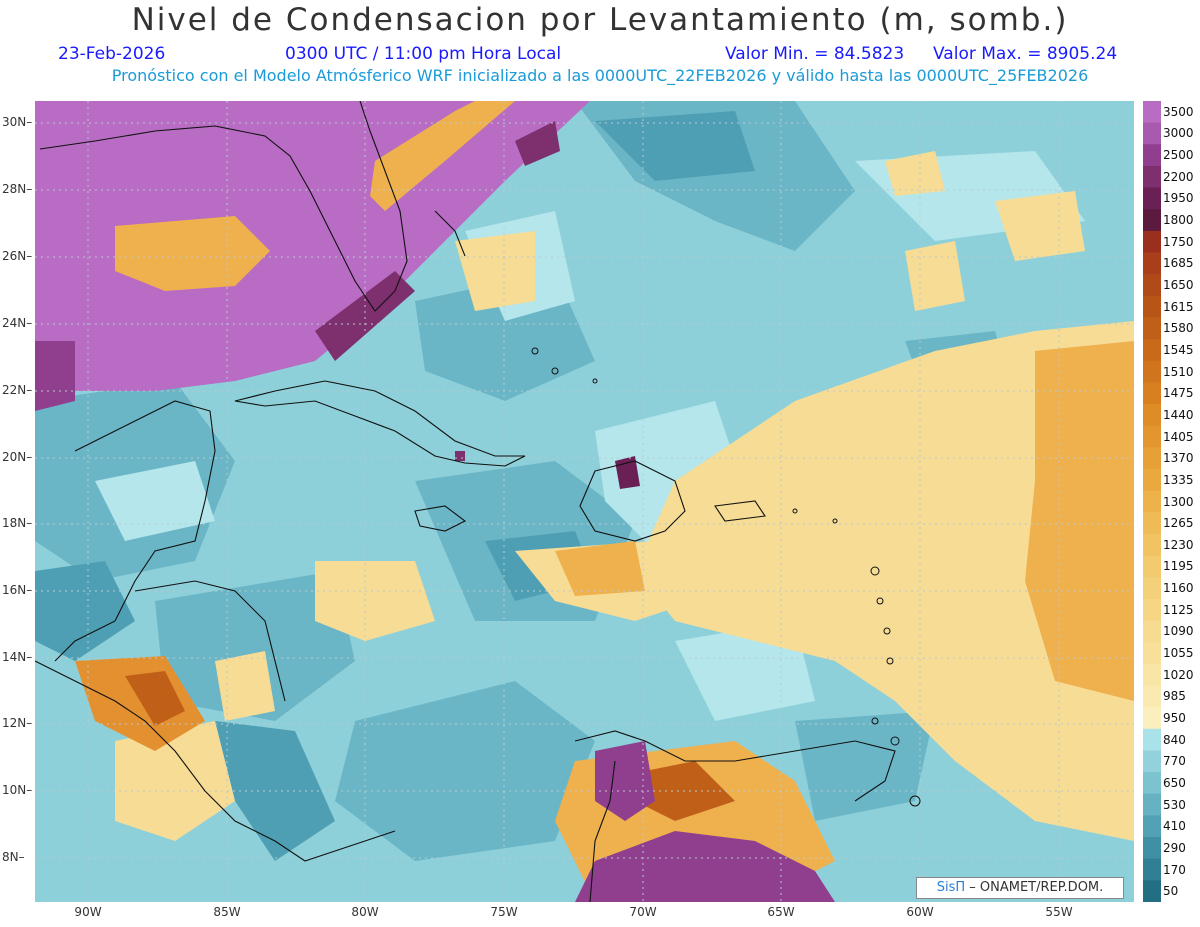  What do you see at coordinates (920, 912) in the screenshot?
I see `lon-label-60w: 60W` at bounding box center [920, 912].